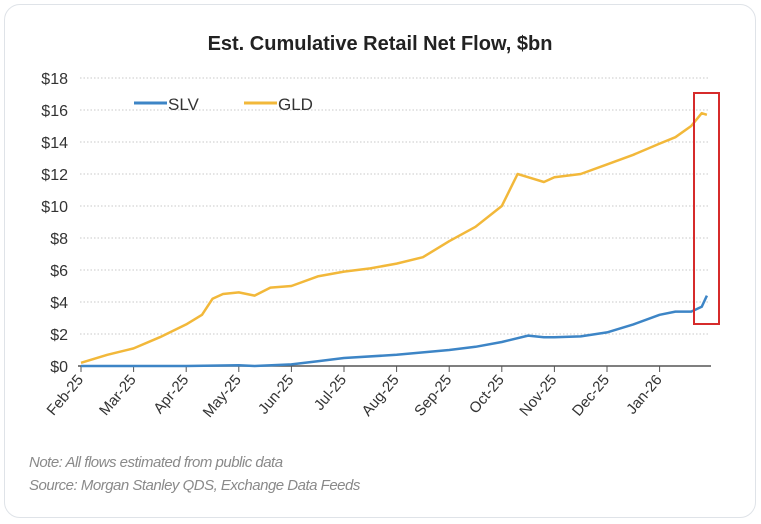  Describe the element at coordinates (59, 239) in the screenshot. I see `y-tick-label: $8` at that location.